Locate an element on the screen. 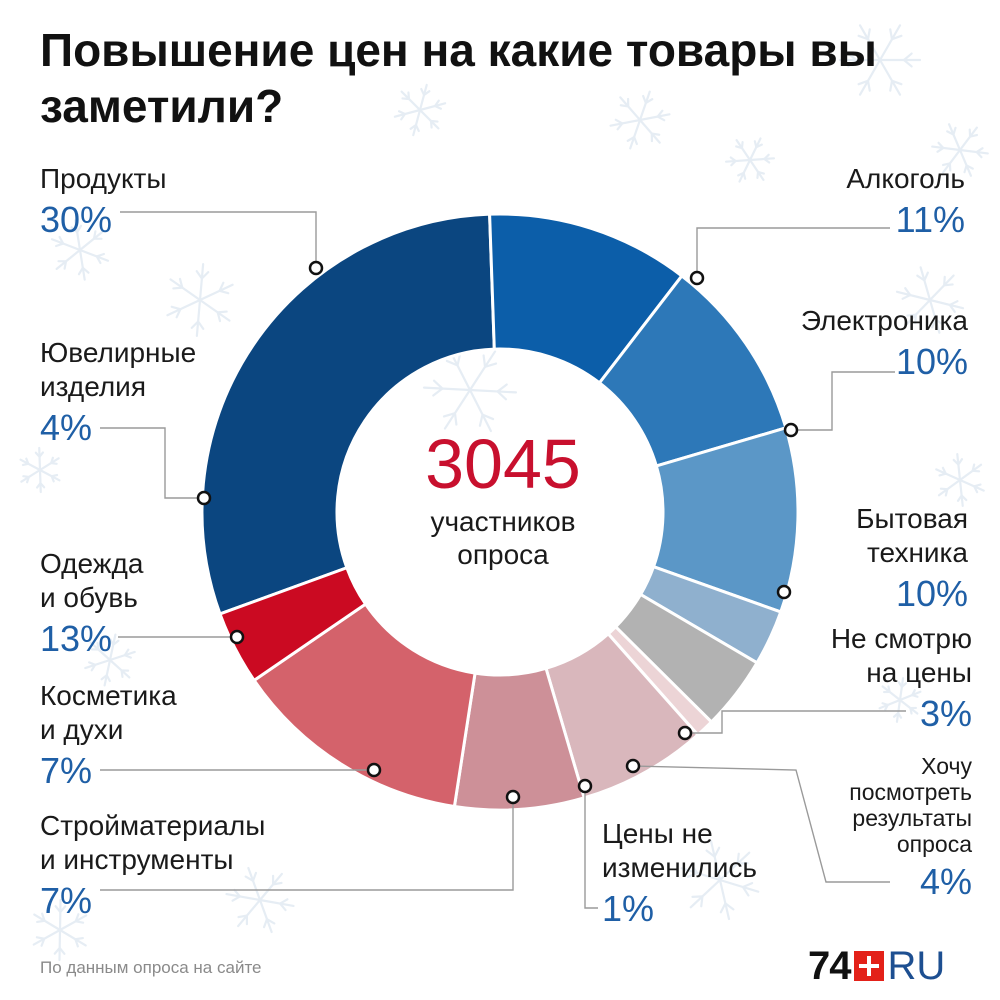  logo-suffix: RU is located at coordinates (916, 965).